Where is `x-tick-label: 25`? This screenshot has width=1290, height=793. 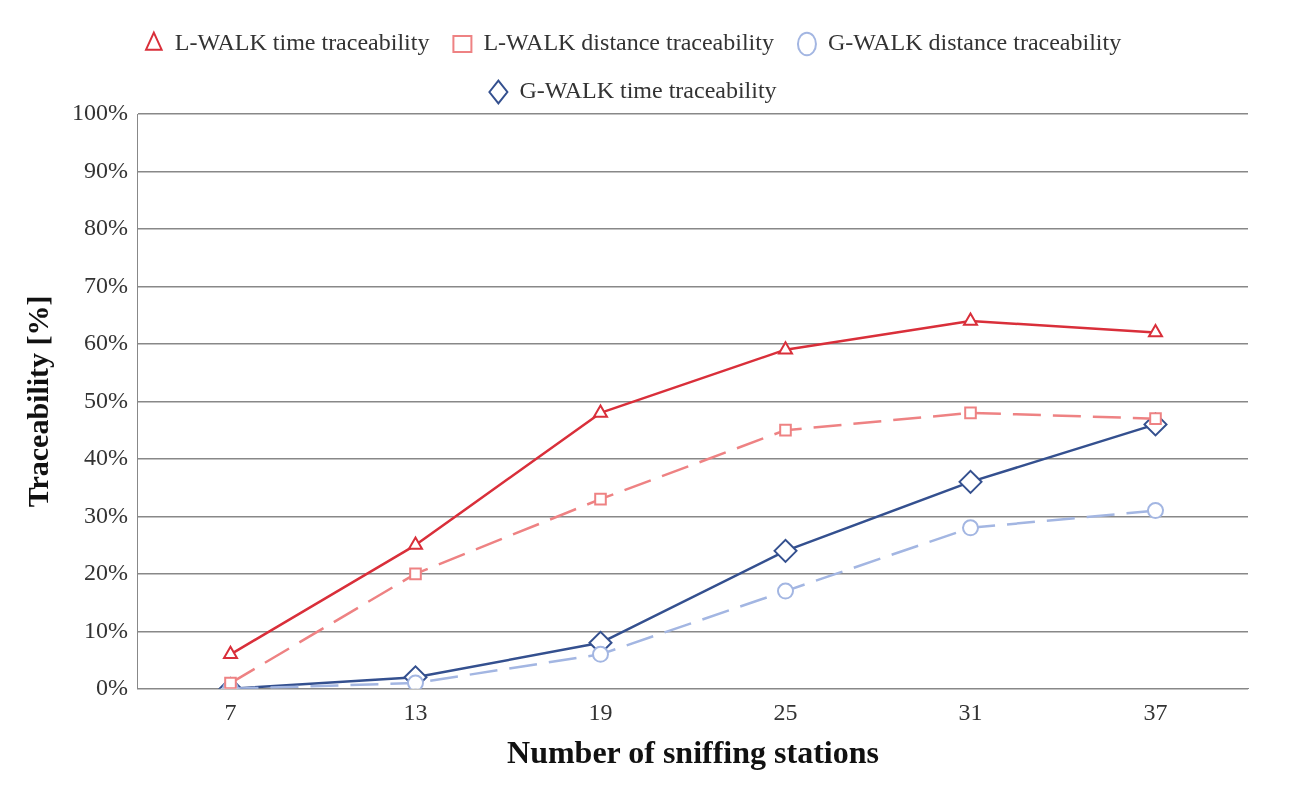
x-tick-label: 25 is located at coordinates (785, 712).